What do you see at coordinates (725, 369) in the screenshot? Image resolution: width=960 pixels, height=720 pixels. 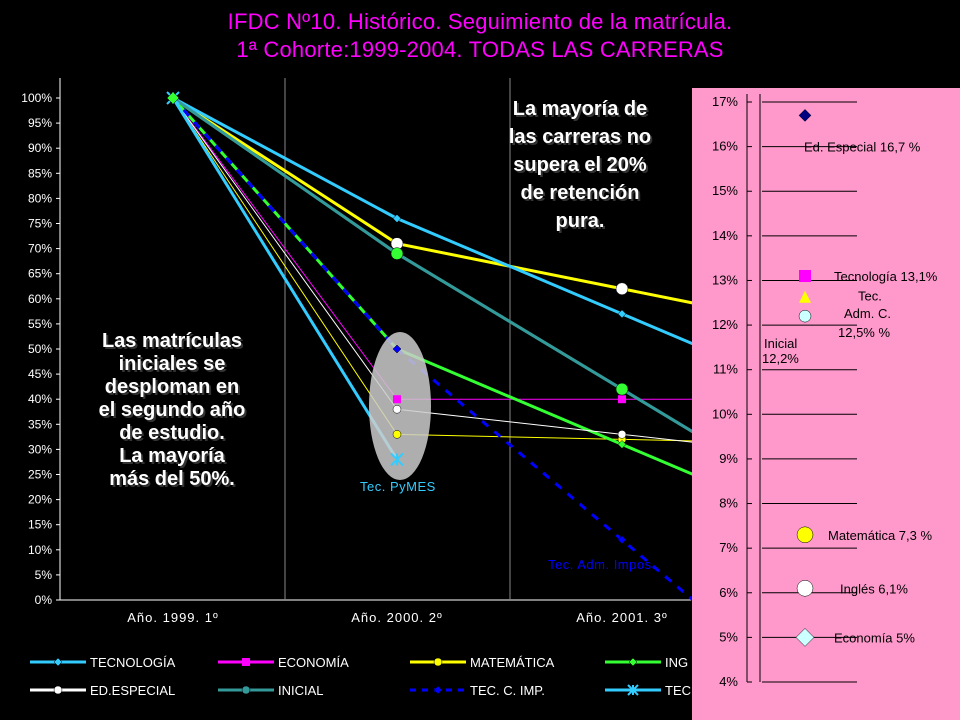 I see `panel-y-tick-7: 11%` at bounding box center [725, 369].